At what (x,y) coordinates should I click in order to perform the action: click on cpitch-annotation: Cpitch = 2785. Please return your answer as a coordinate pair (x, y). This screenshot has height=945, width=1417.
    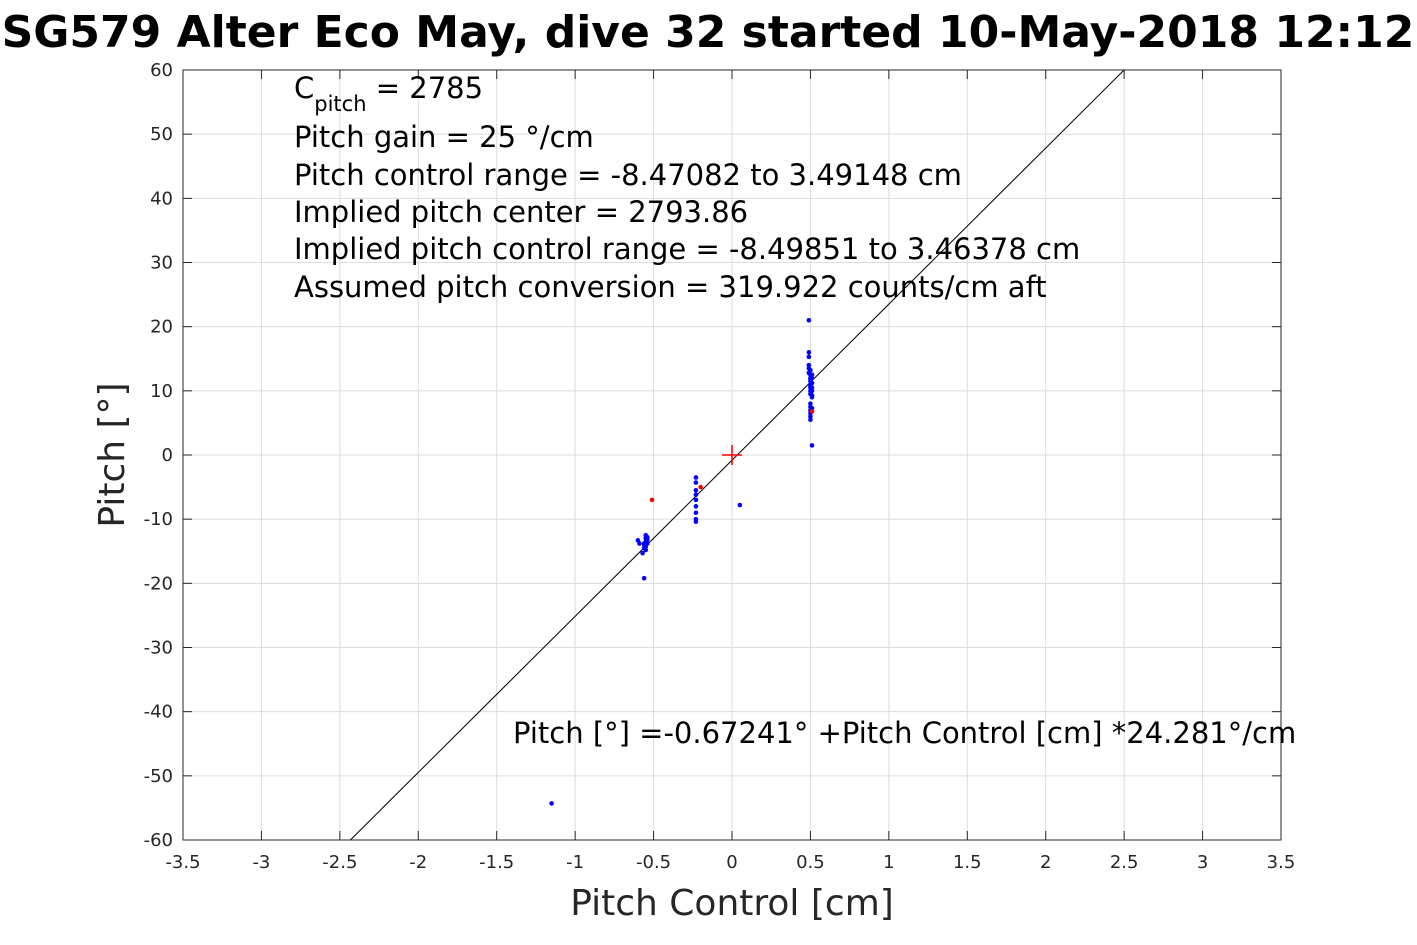
    Looking at the image, I should click on (388, 93).